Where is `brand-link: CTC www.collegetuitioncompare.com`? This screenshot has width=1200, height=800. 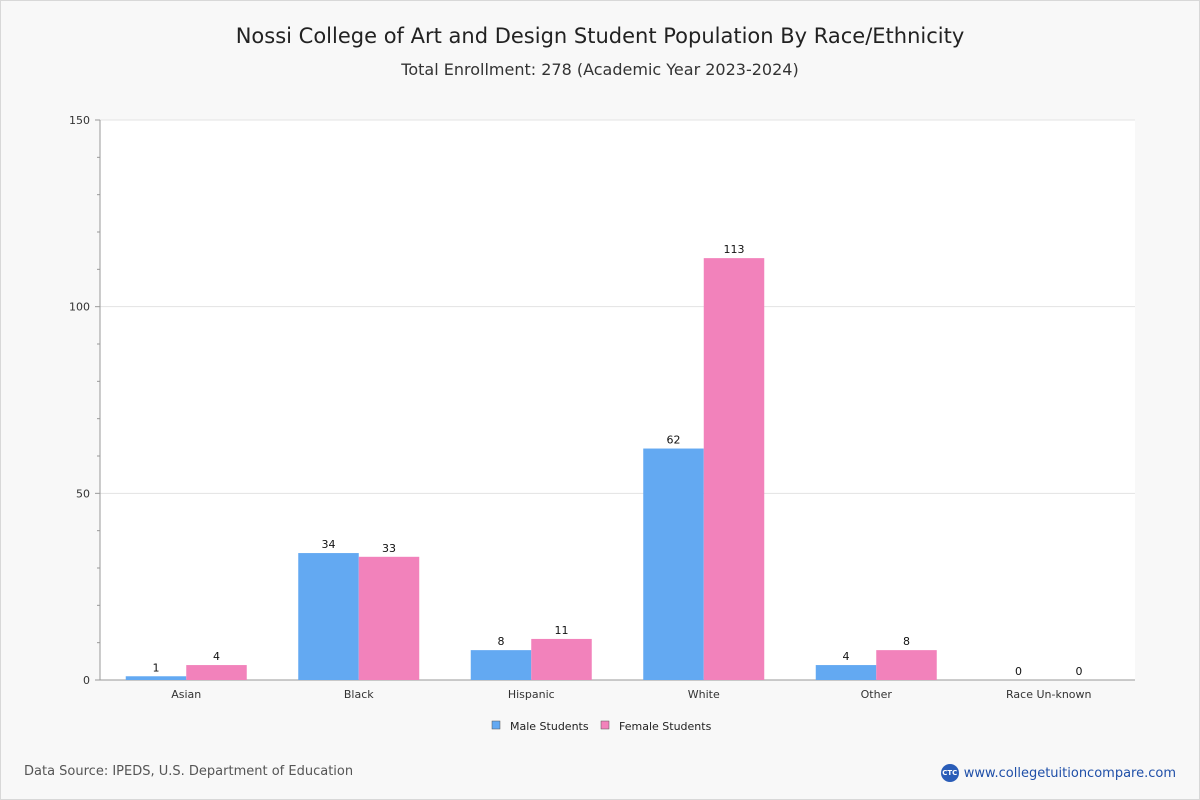
brand-link: CTC www.collegetuitioncompare.com is located at coordinates (1058, 773).